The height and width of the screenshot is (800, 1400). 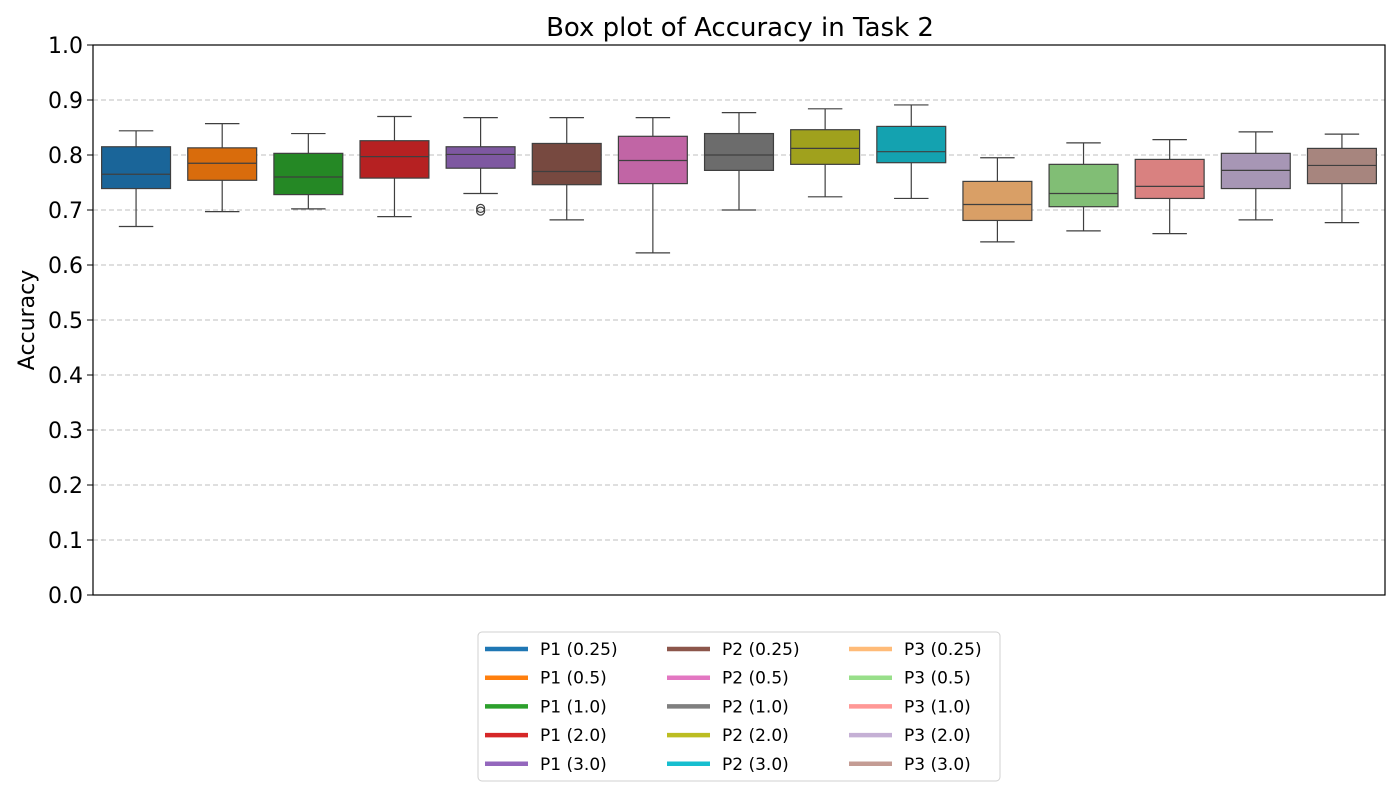 I want to click on chart-title: Box plot of Accuracy in Task 2, so click(x=740, y=28).